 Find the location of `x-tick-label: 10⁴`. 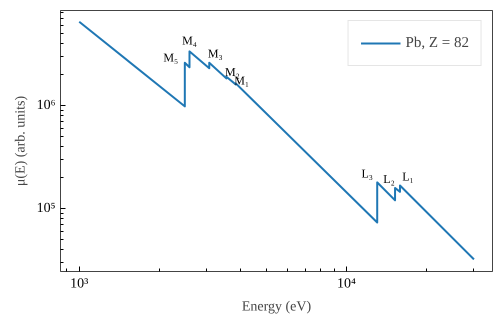

x-tick-label: 10⁴ is located at coordinates (346, 284).